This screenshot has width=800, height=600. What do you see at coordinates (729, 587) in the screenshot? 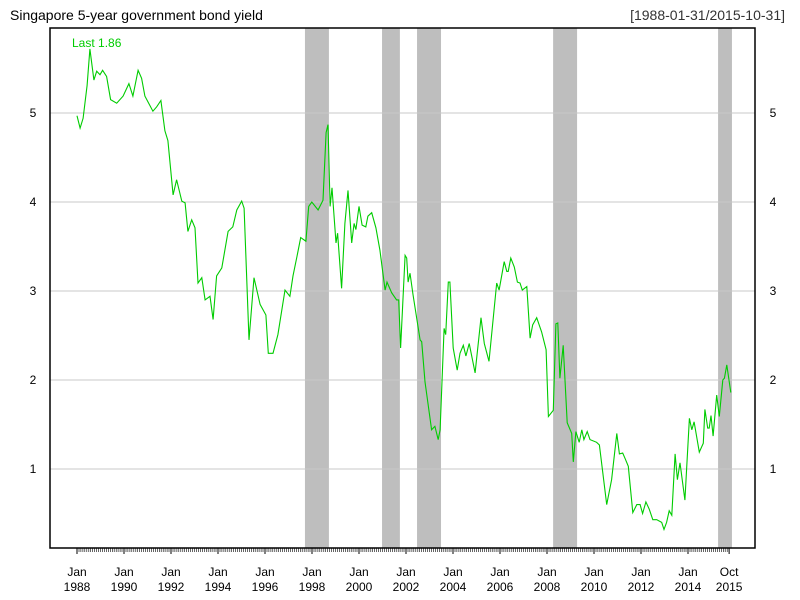
I see `x-tick-label-year: 2015` at bounding box center [729, 587].